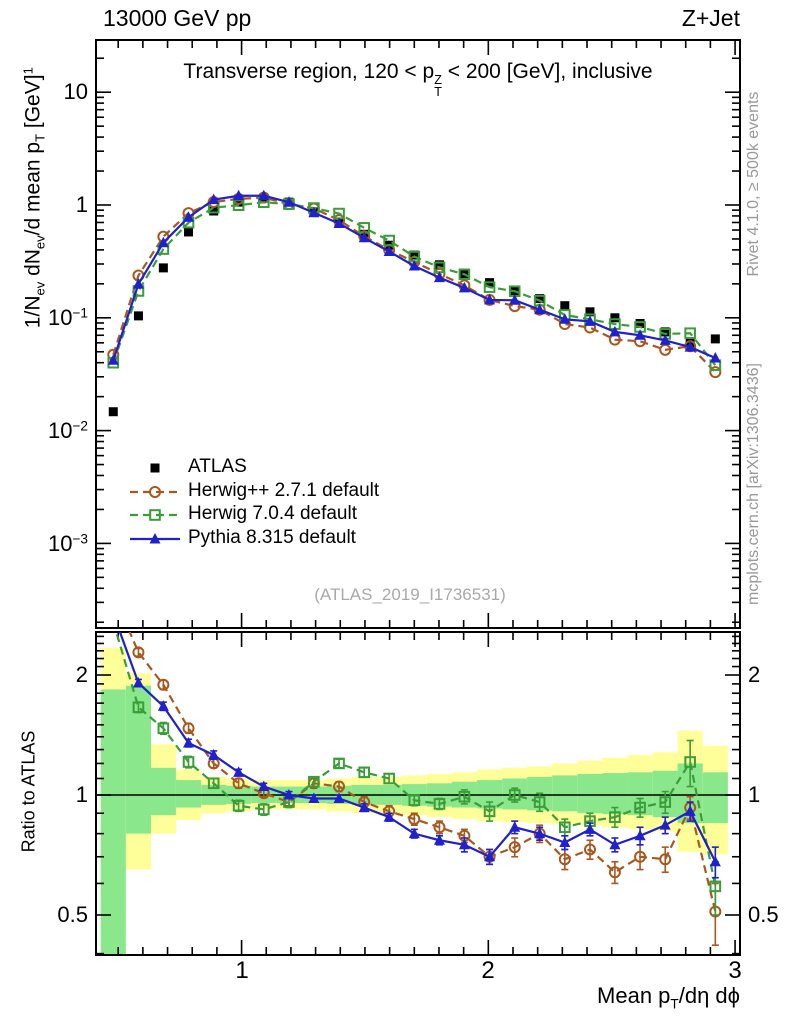 The width and height of the screenshot is (786, 1024). Describe the element at coordinates (217, 466) in the screenshot. I see `legend-label-atlas: ATLAS` at that location.